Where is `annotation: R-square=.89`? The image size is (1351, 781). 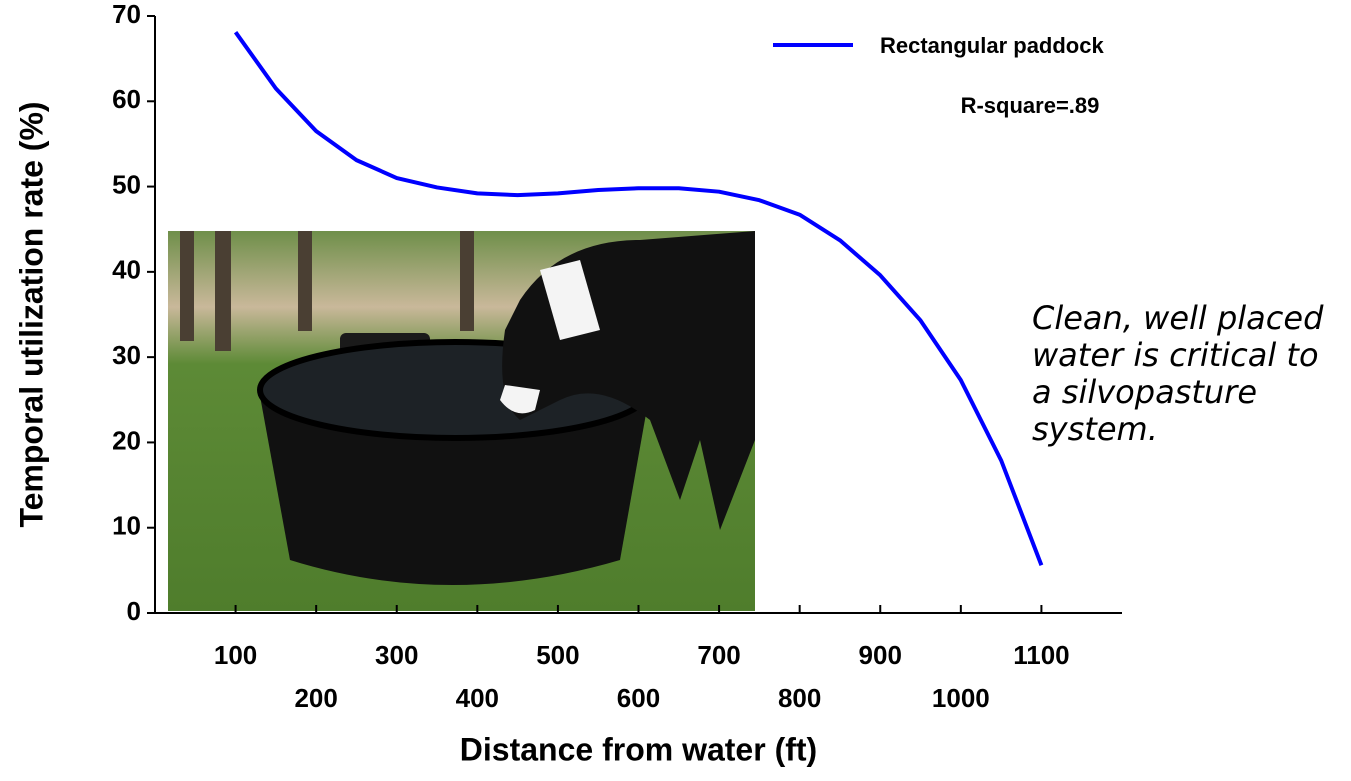 annotation: R-square=.89 is located at coordinates (1030, 105).